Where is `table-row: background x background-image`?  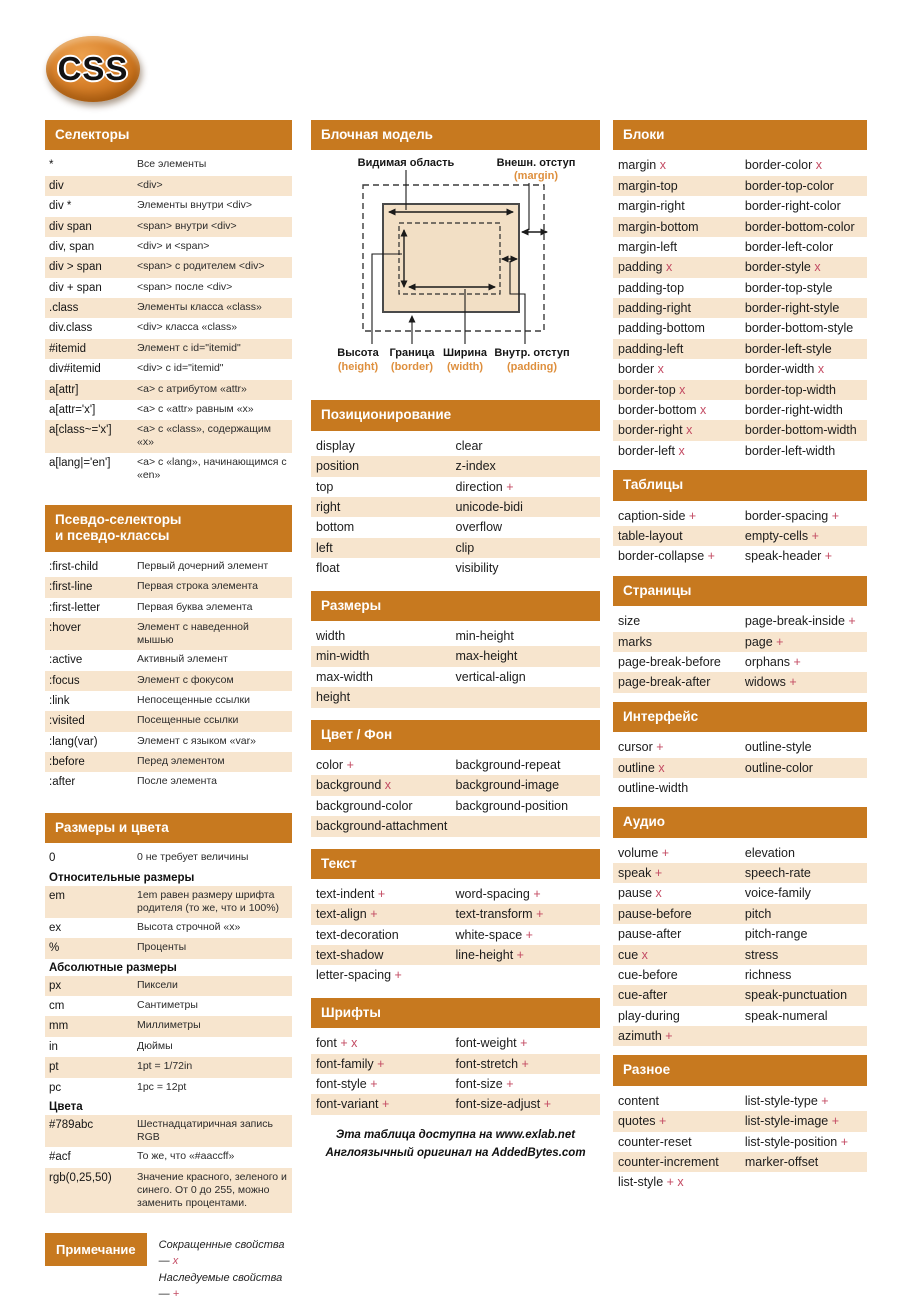
table-row: background x background-image is located at coordinates (455, 785).